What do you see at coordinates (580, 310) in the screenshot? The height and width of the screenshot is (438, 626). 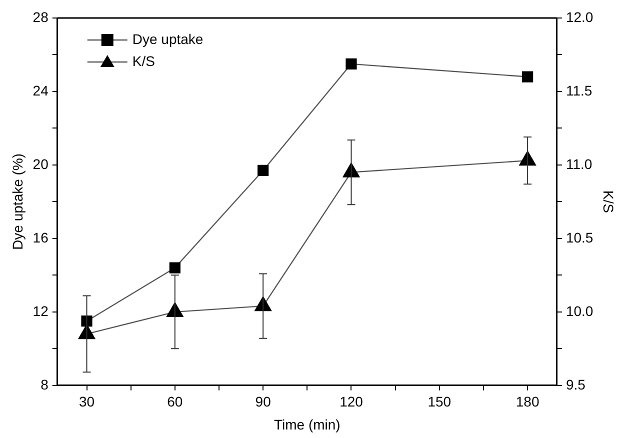 I see `y2-tick-label: 10.0` at bounding box center [580, 310].